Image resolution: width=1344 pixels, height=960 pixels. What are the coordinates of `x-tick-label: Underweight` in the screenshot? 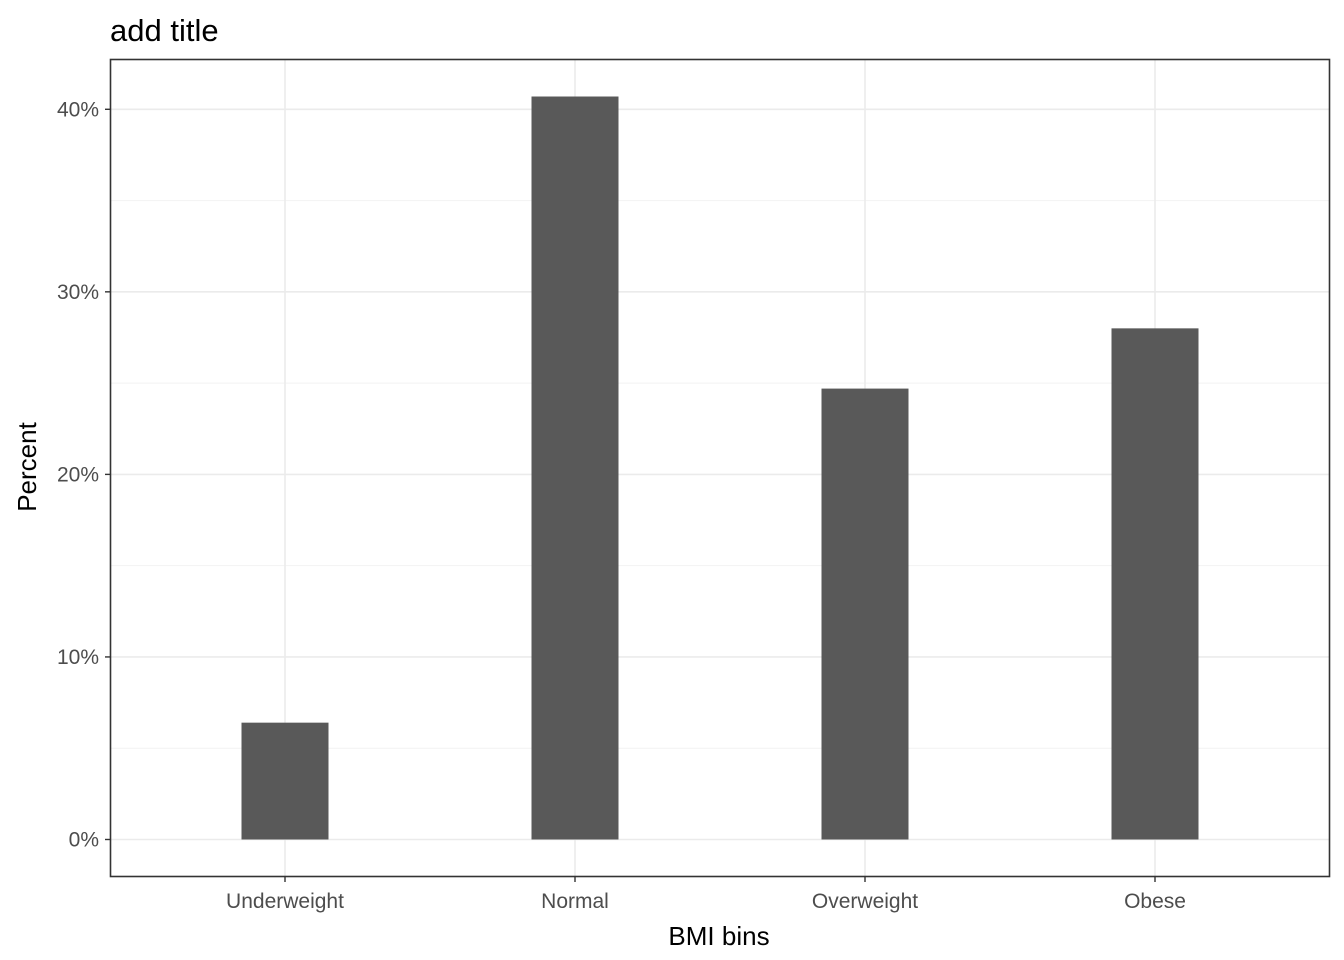 It's located at (285, 901).